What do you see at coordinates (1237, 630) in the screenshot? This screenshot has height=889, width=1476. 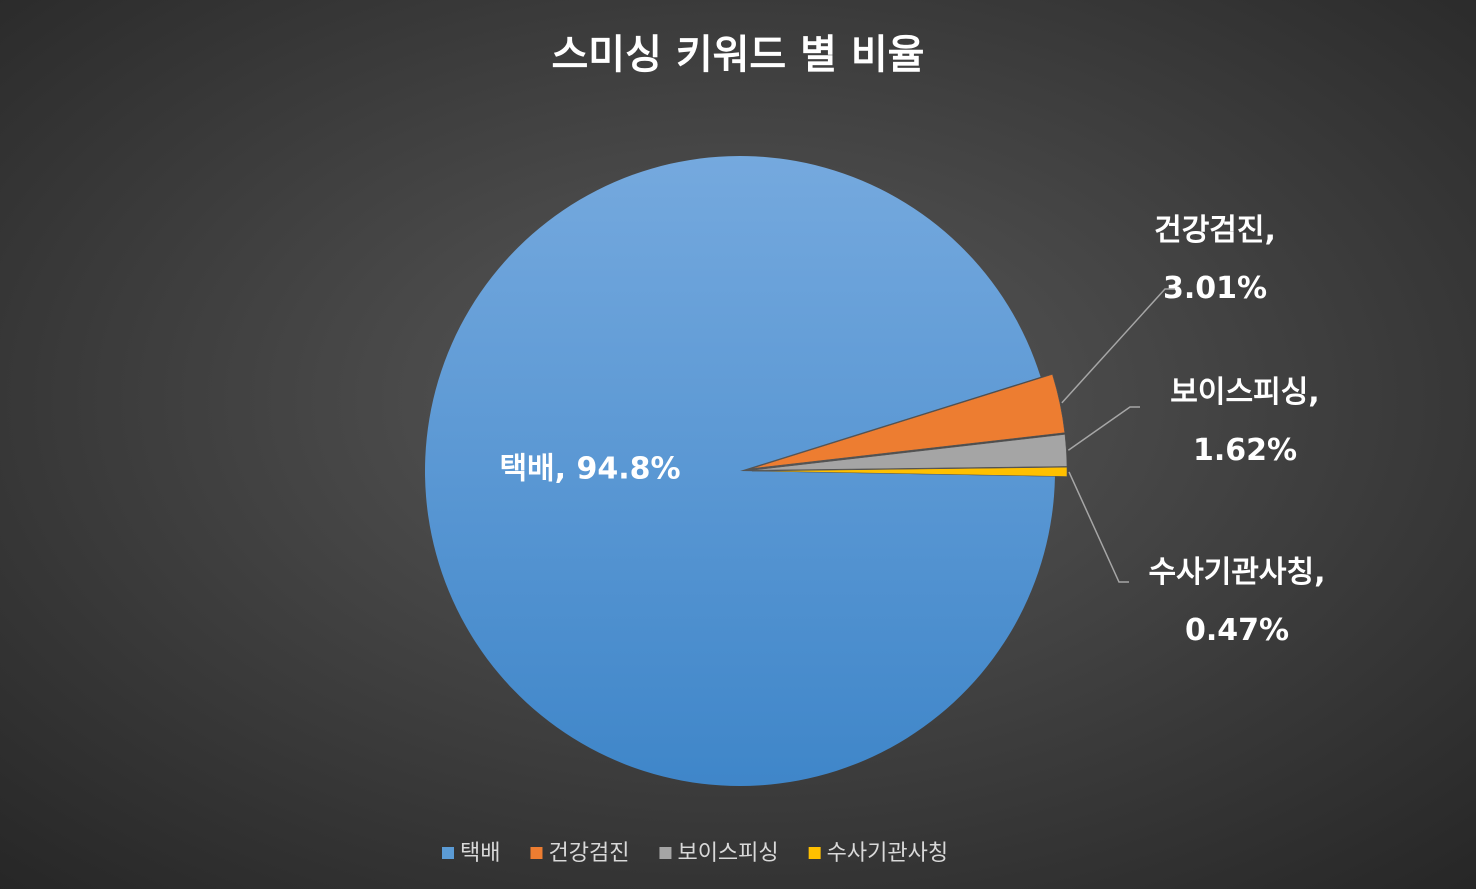 I see `data-label-line: 0.47%` at bounding box center [1237, 630].